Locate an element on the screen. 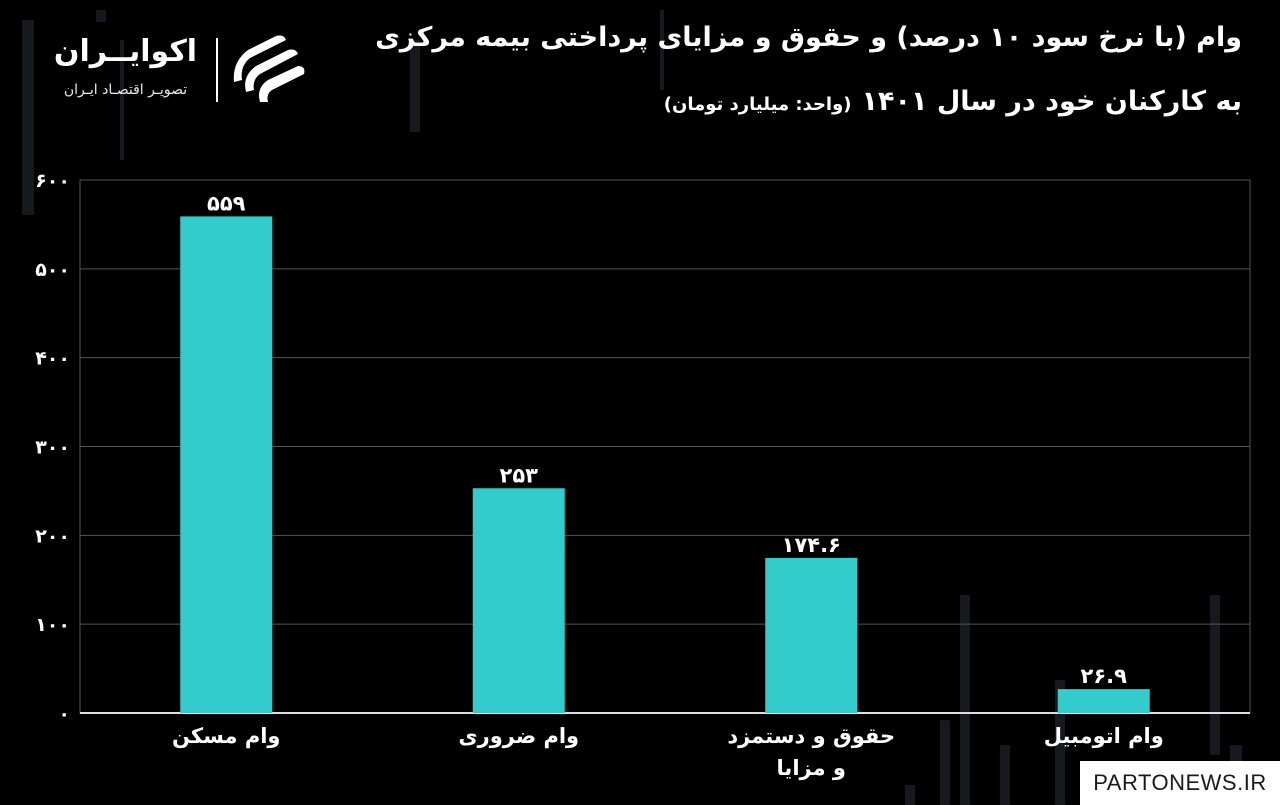  chart-title-main: به کارکنان خود در سال ۱۴۰۱ is located at coordinates (1051, 101).